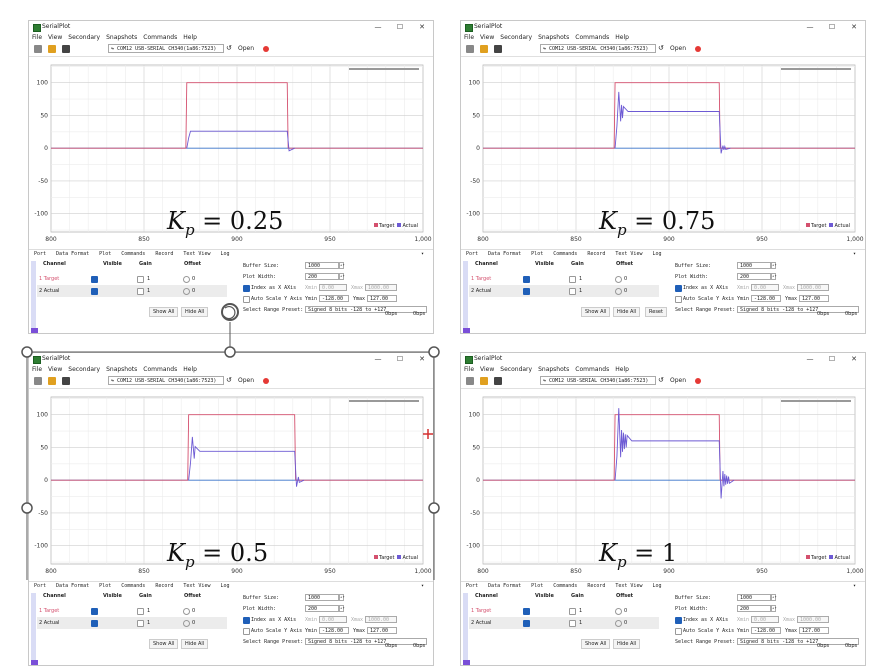 Image resolution: width=889 pixels, height=666 pixels. What do you see at coordinates (84, 37) in the screenshot?
I see `menu-secondary: Secondary` at bounding box center [84, 37].